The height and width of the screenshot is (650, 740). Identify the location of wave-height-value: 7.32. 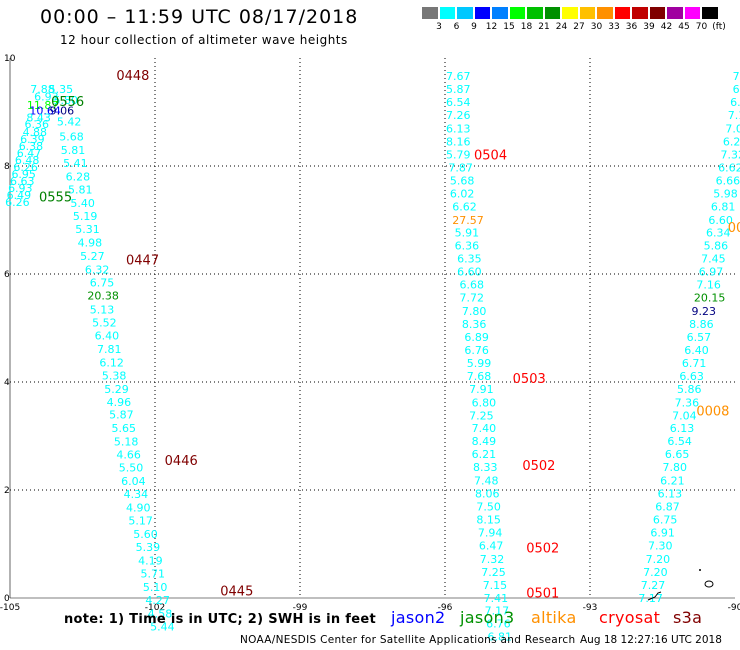
(730, 154).